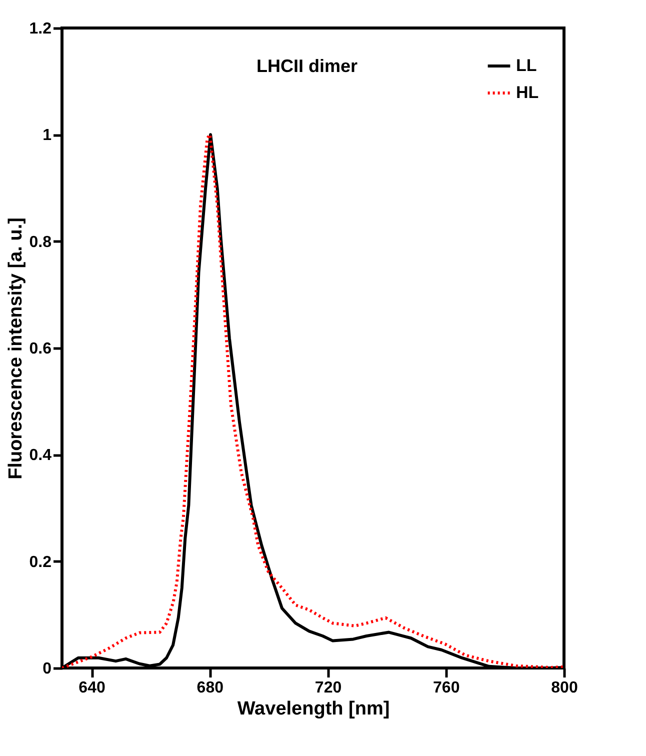  Describe the element at coordinates (47, 669) in the screenshot. I see `y-tick-label: 0` at that location.